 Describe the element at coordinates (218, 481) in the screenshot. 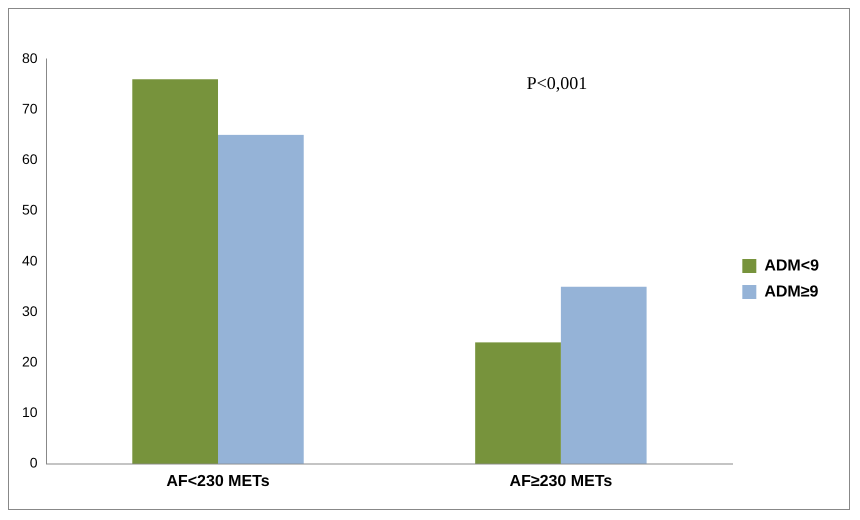

I see `x-tick-label: AF<230 METs` at that location.